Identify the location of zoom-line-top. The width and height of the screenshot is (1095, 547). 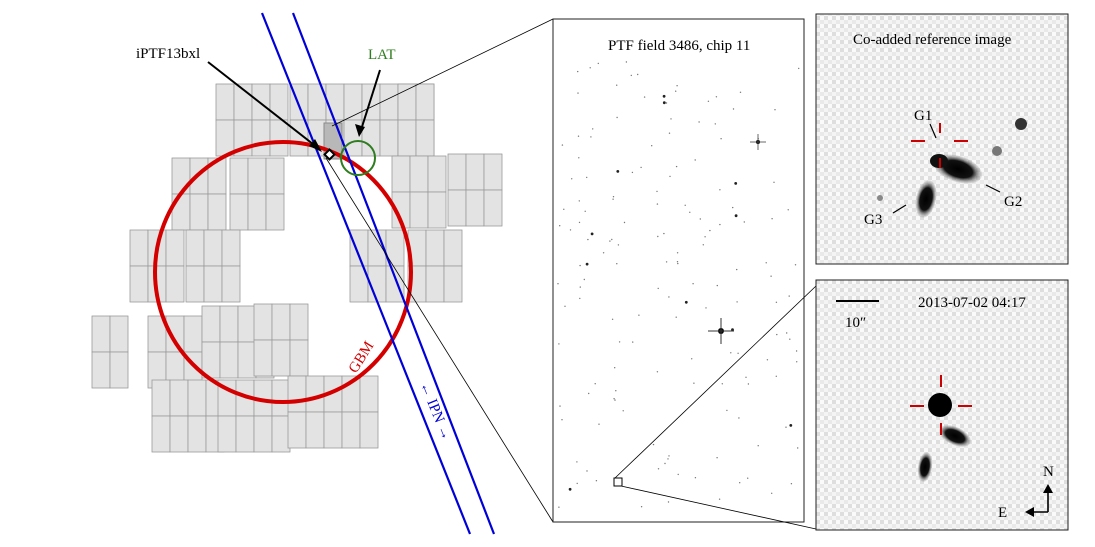
(442, 72).